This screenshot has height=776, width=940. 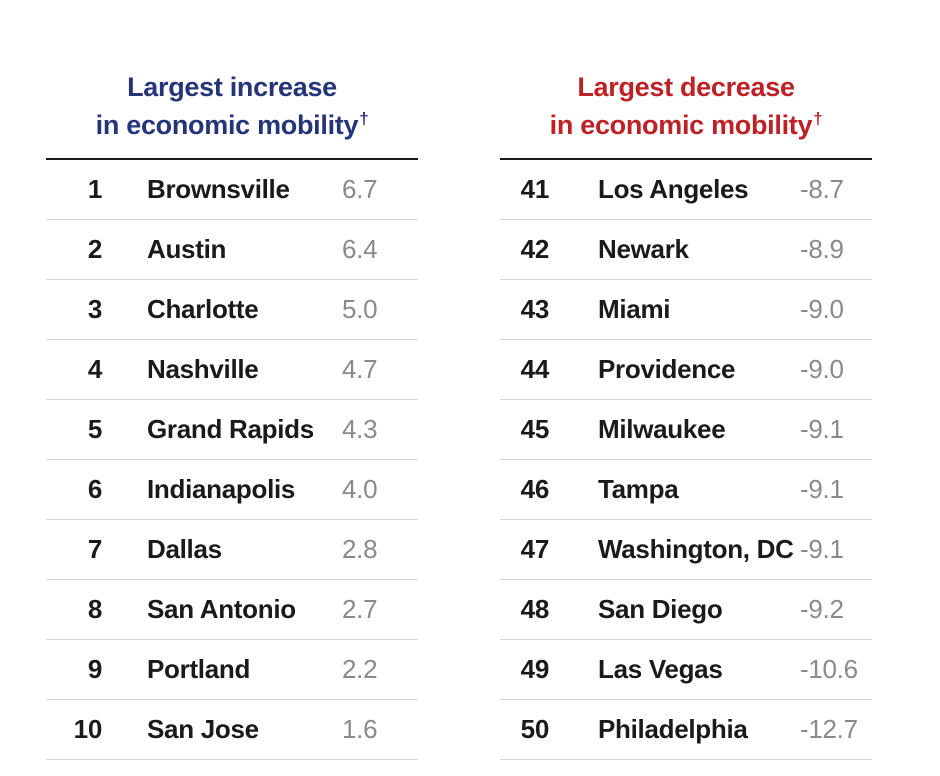 I want to click on rank-number: 1, so click(x=94, y=189).